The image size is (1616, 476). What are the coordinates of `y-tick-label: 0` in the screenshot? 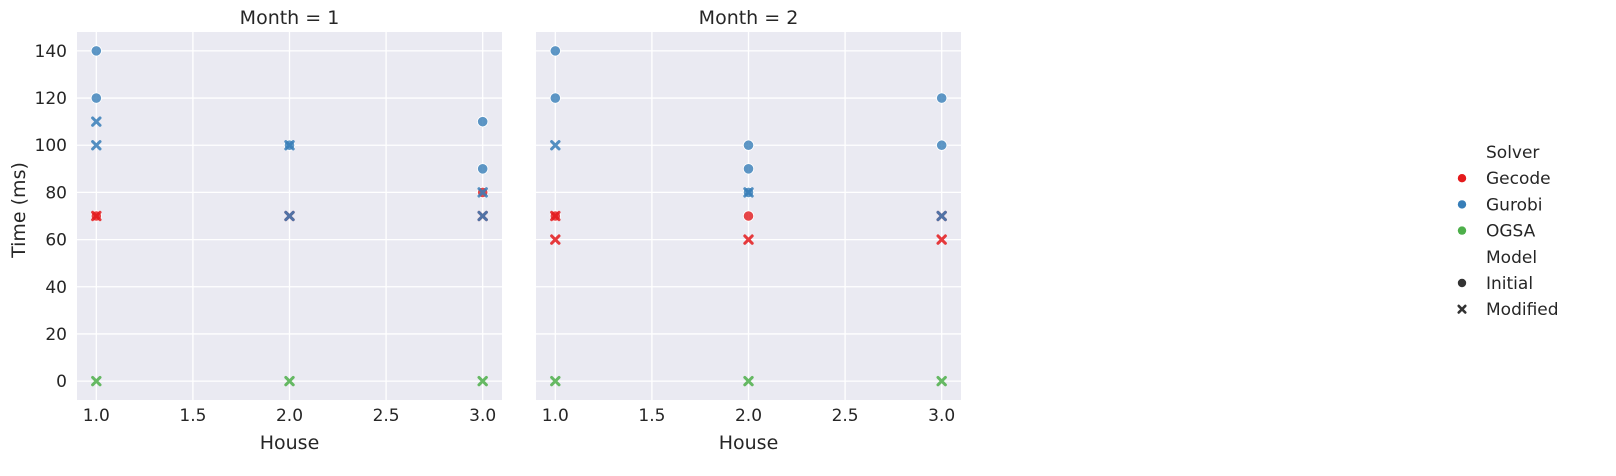 It's located at (61, 382).